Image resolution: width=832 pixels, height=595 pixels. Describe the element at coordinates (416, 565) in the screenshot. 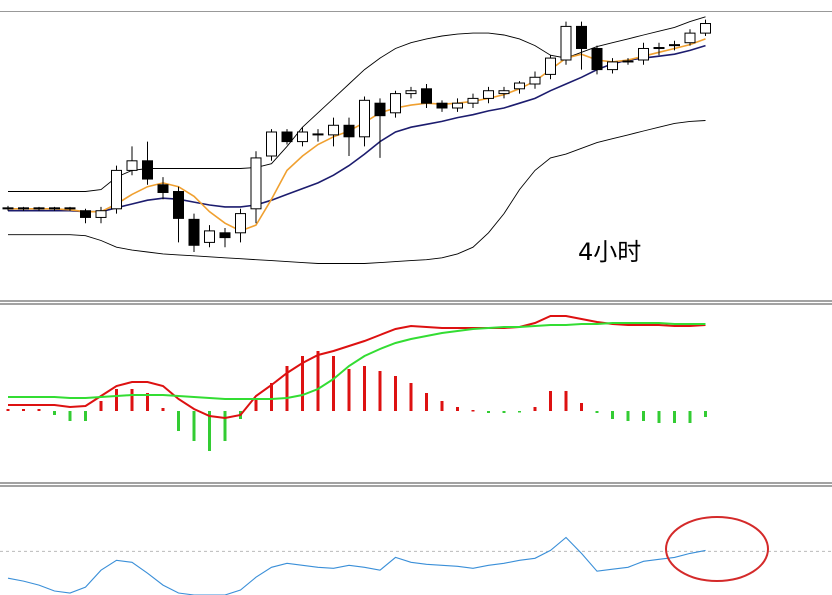

I see `oscillator-panel` at that location.